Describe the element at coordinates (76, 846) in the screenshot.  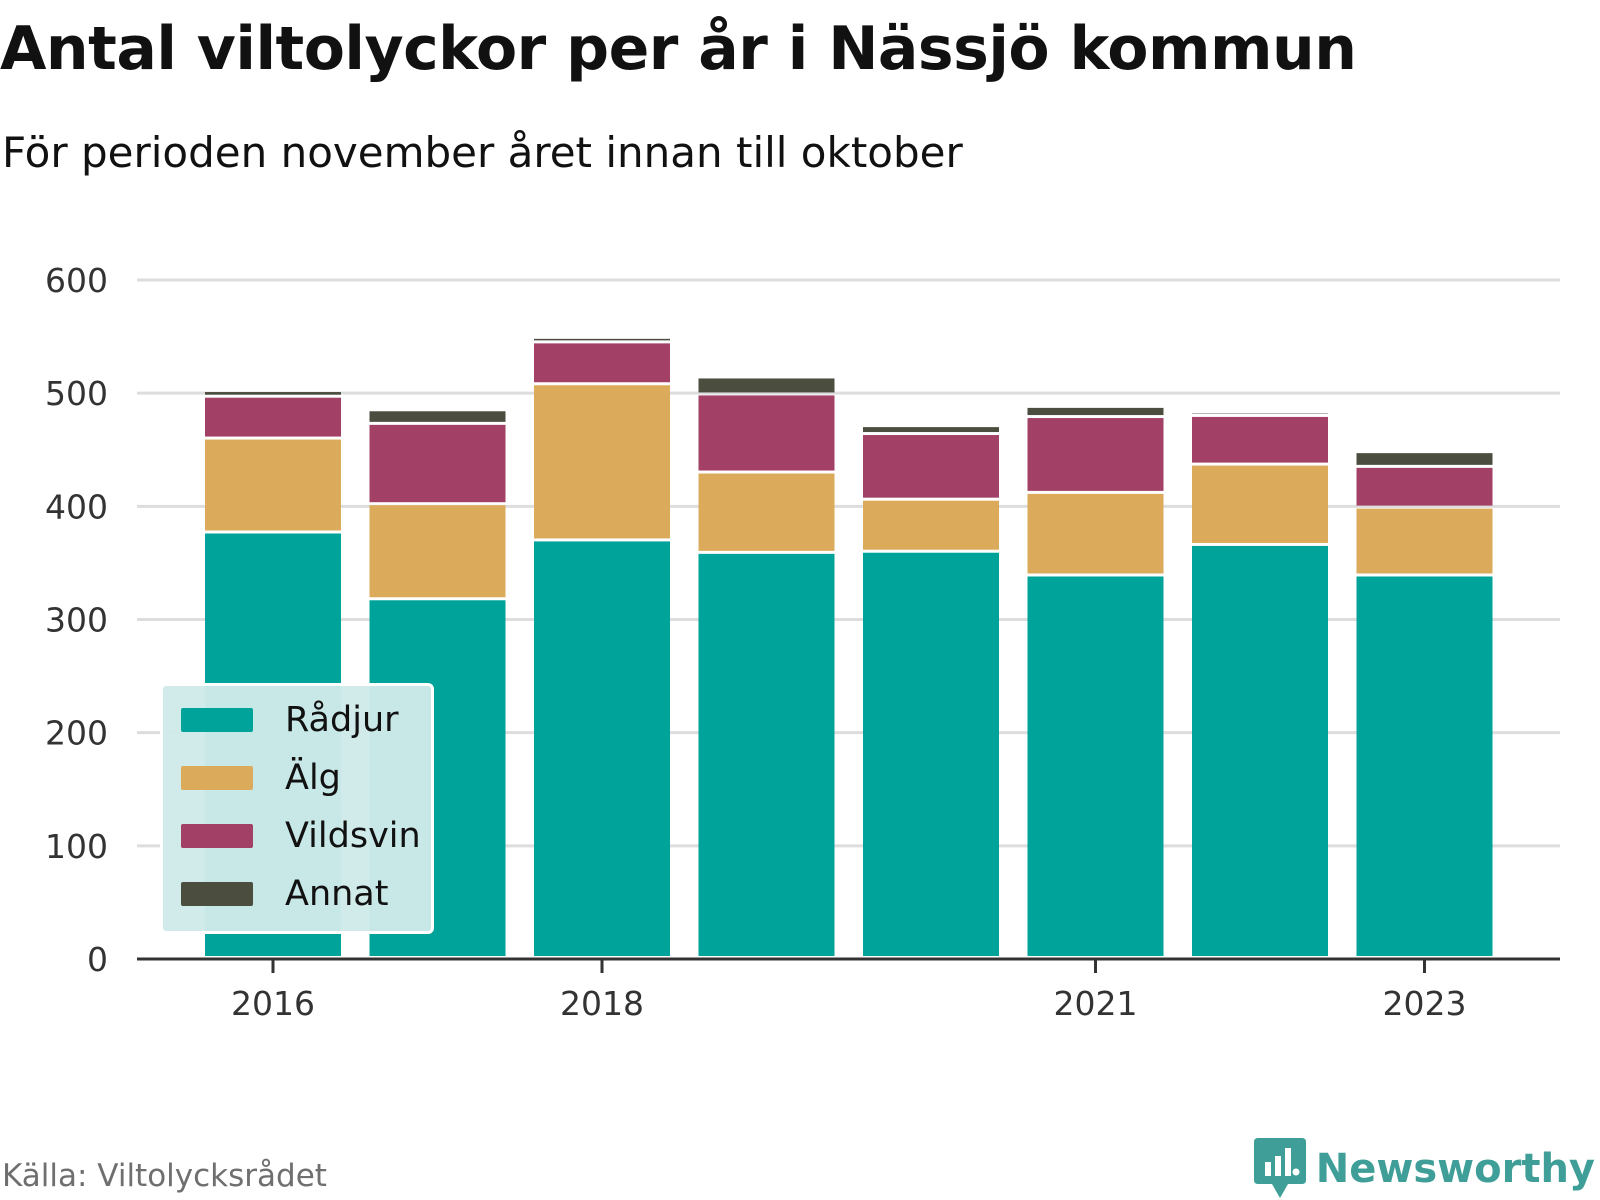
I see `y-tick-label: 100` at that location.